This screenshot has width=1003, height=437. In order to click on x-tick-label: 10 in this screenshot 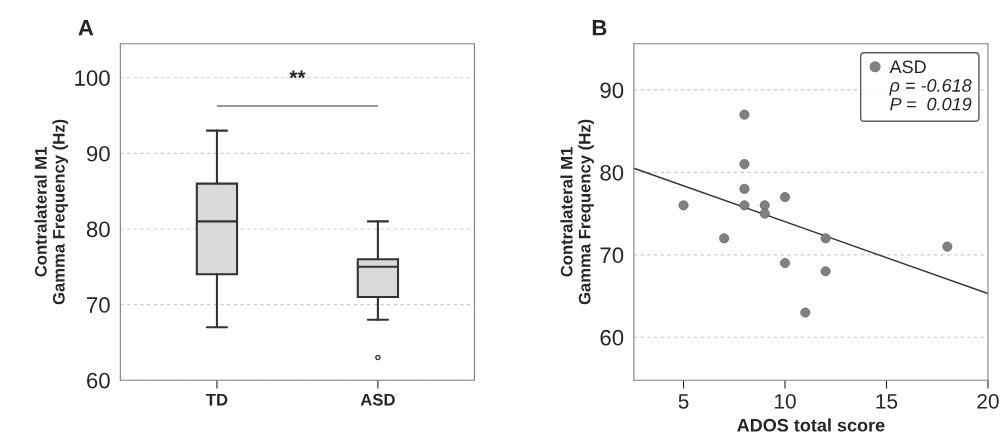, I will do `click(785, 401)`.